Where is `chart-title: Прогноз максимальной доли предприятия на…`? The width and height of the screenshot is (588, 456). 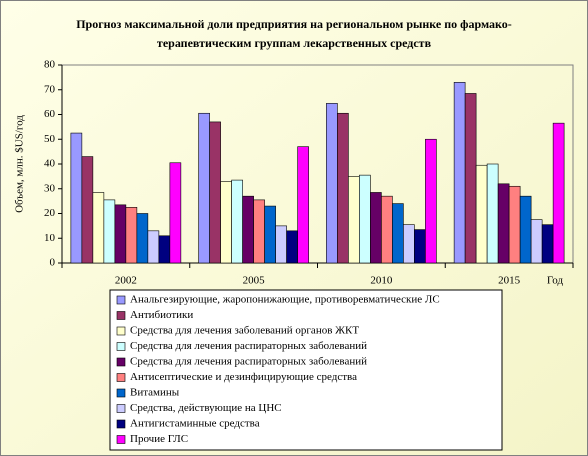
chart-title: Прогноз максимальной доли предприятия на… is located at coordinates (294, 24).